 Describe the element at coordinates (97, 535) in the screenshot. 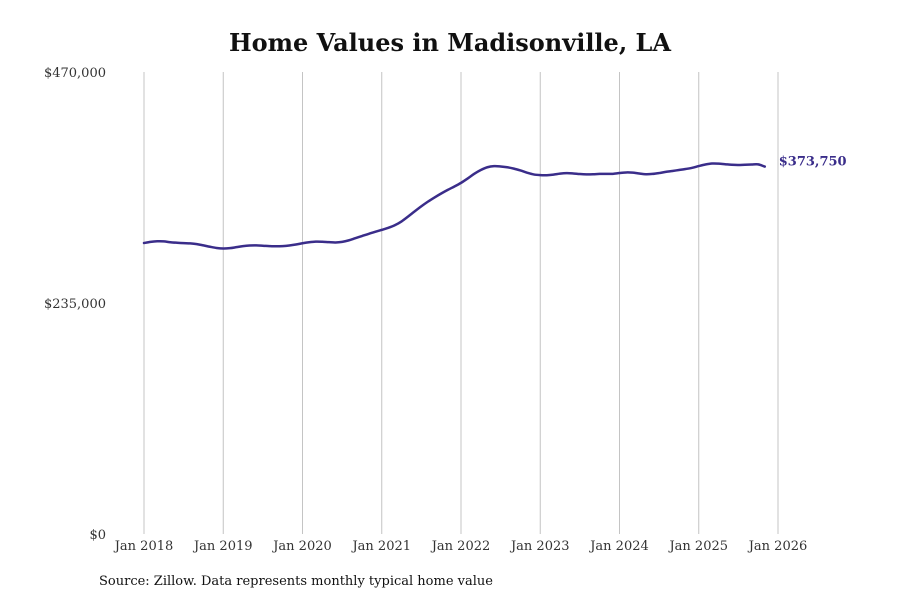

I see `y-tick-label: $0` at that location.